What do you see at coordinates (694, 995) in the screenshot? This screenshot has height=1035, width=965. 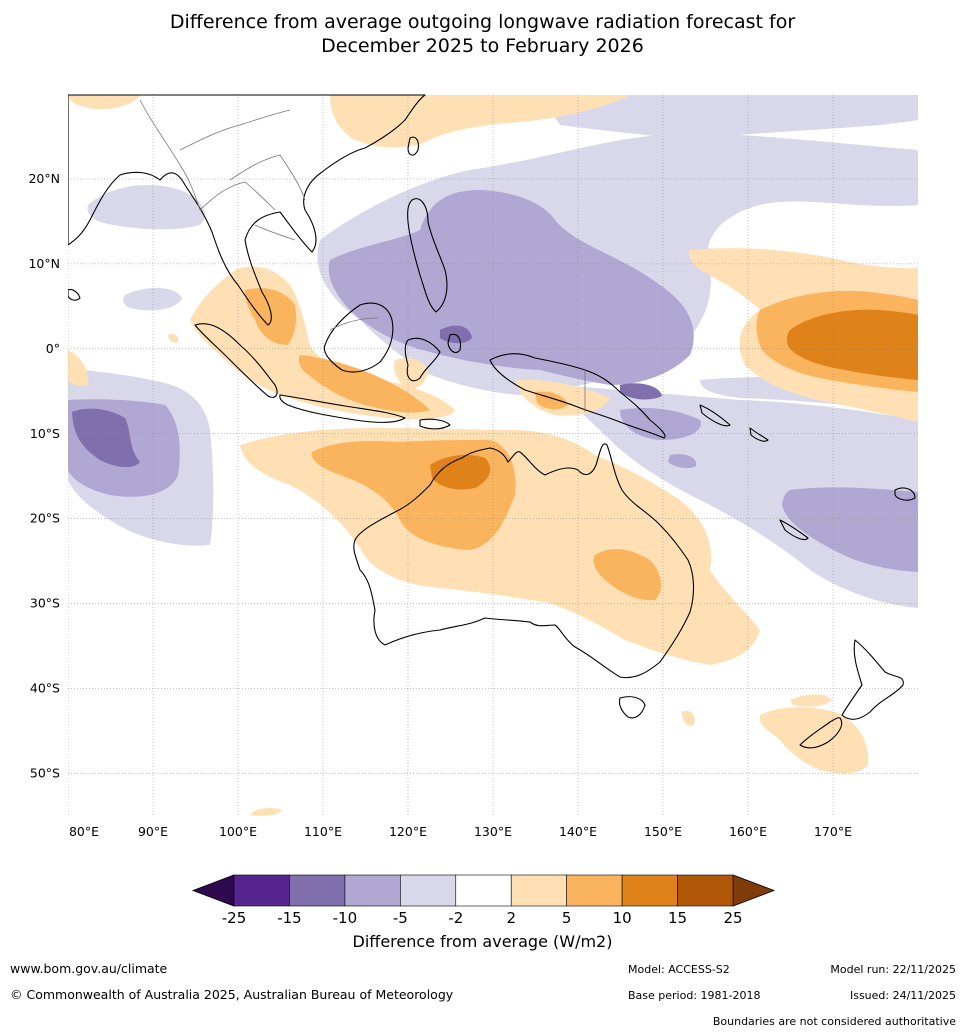 I see `base-period-text: Base period: 1981-2018` at bounding box center [694, 995].